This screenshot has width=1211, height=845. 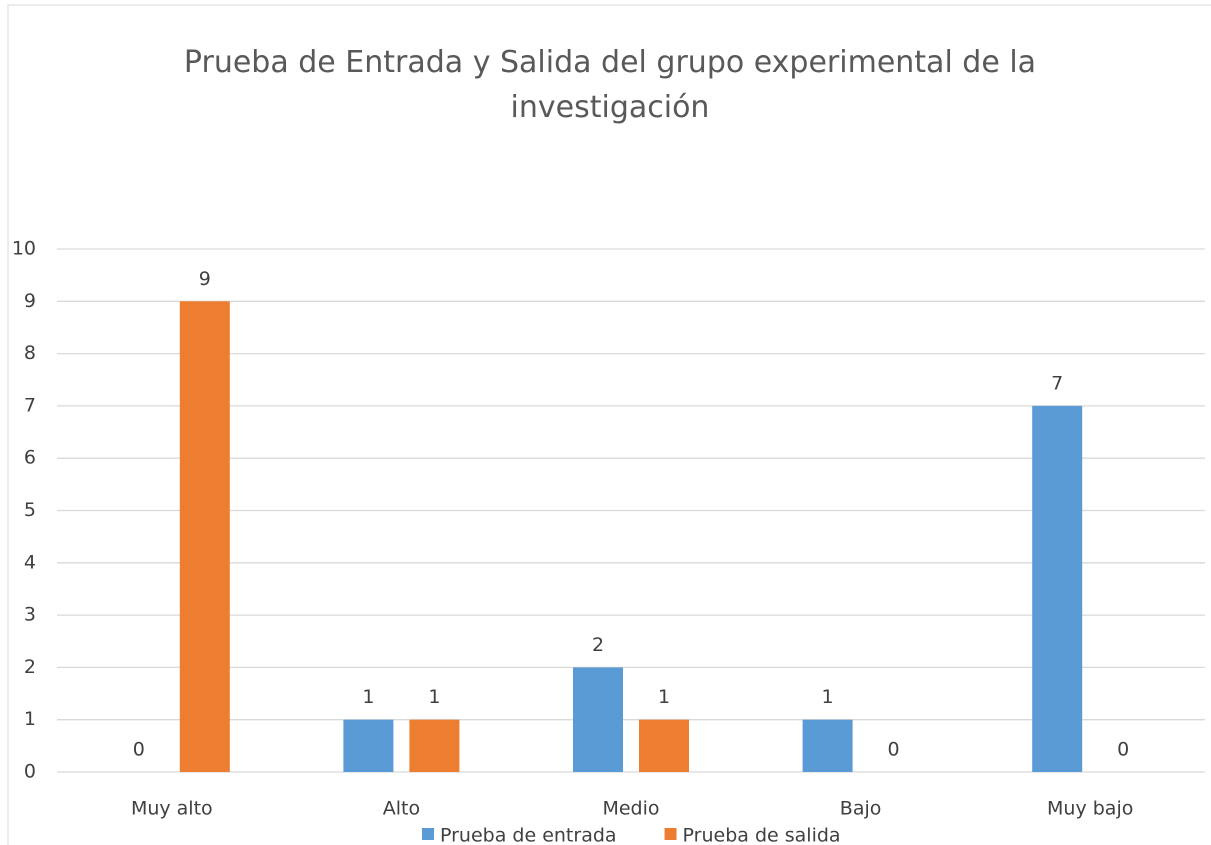 What do you see at coordinates (630, 809) in the screenshot?
I see `x-tick-label: Medio` at bounding box center [630, 809].